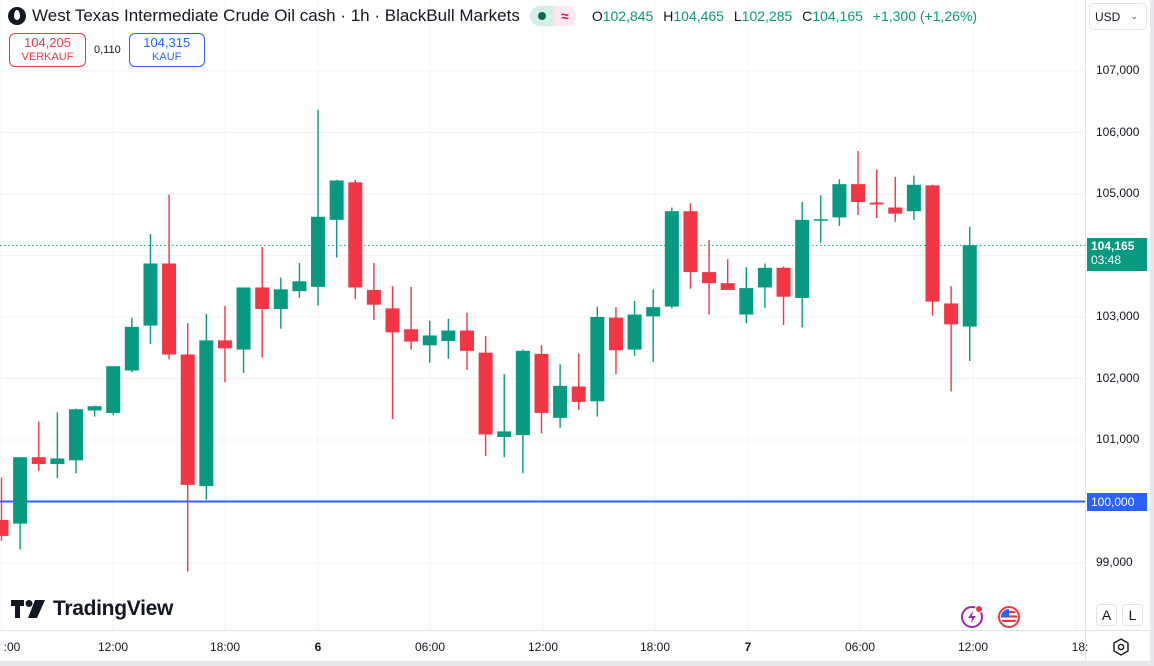 The width and height of the screenshot is (1154, 666). I want to click on current-price: 104,165, so click(1113, 246).